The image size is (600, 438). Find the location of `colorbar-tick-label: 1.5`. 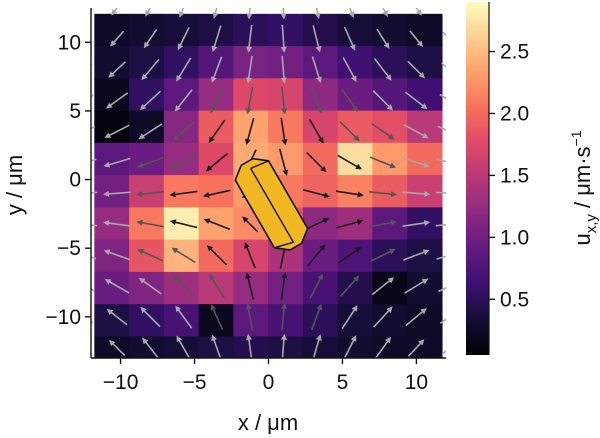

colorbar-tick-label: 1.5 is located at coordinates (514, 175).